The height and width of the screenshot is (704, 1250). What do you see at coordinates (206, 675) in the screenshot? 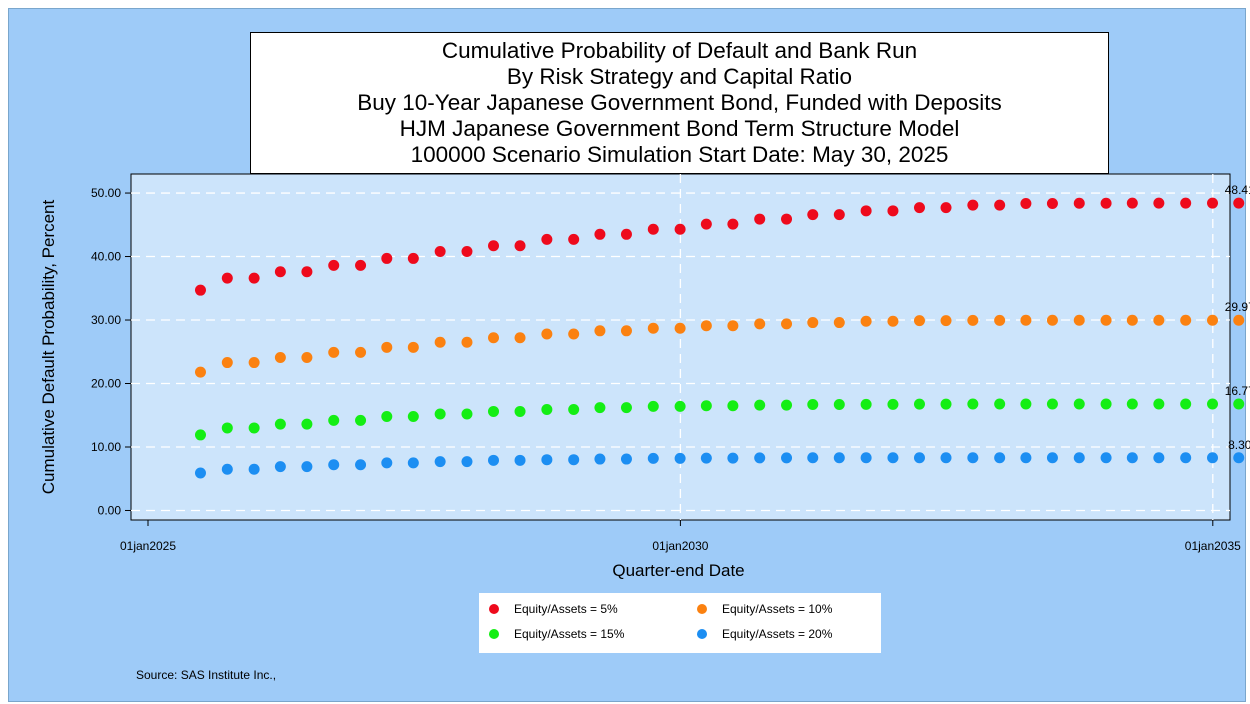
I see `source-note: Source: SAS Institute Inc.,` at bounding box center [206, 675].